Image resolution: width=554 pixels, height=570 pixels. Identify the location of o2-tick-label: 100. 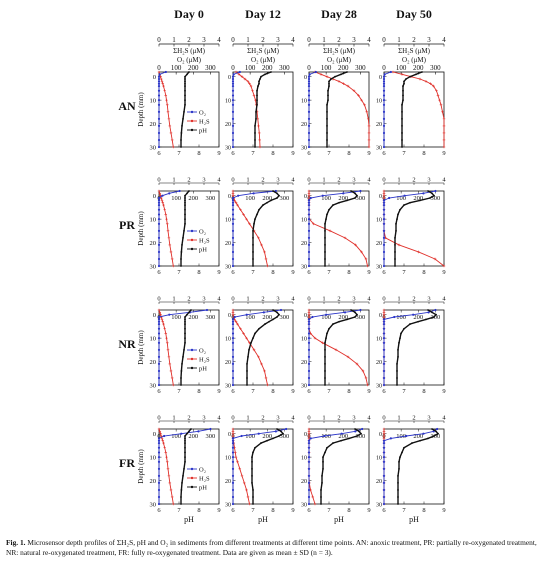
(326, 198).